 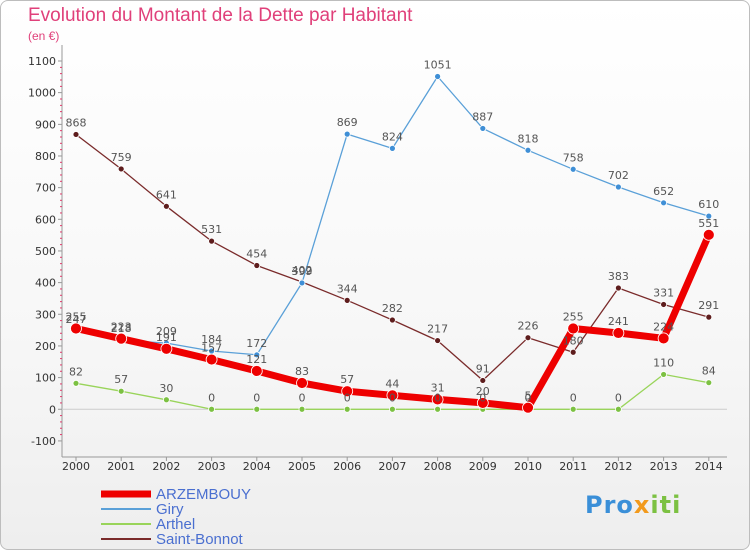 What do you see at coordinates (573, 466) in the screenshot?
I see `x-tick-label: 2011` at bounding box center [573, 466].